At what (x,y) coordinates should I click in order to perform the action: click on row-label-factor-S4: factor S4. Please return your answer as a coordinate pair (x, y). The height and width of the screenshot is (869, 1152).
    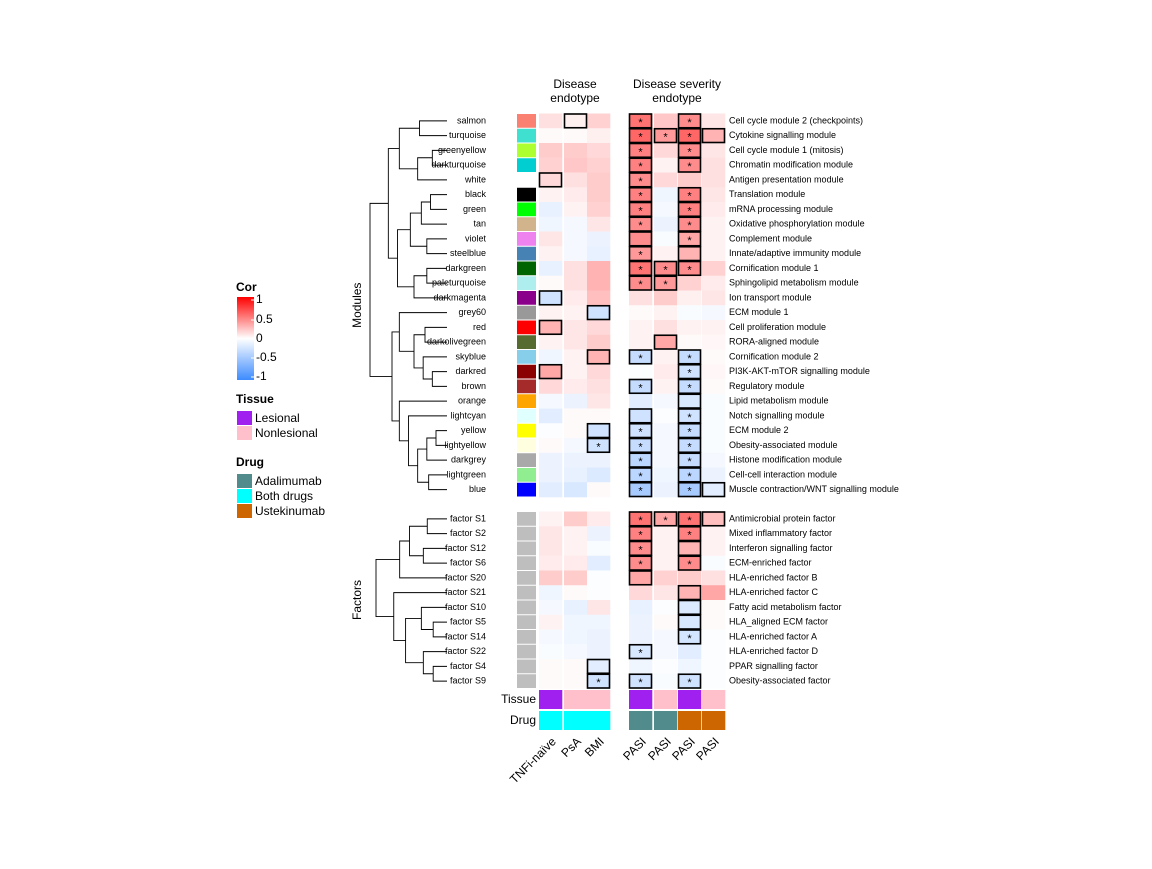
    Looking at the image, I should click on (468, 666).